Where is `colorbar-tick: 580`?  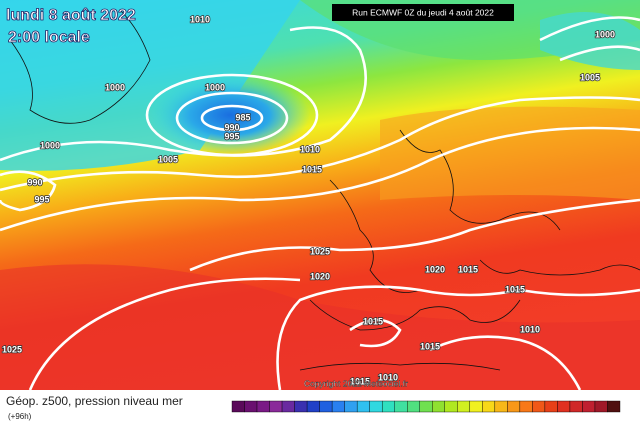
colorbar-tick: 580 is located at coordinates (501, 419).